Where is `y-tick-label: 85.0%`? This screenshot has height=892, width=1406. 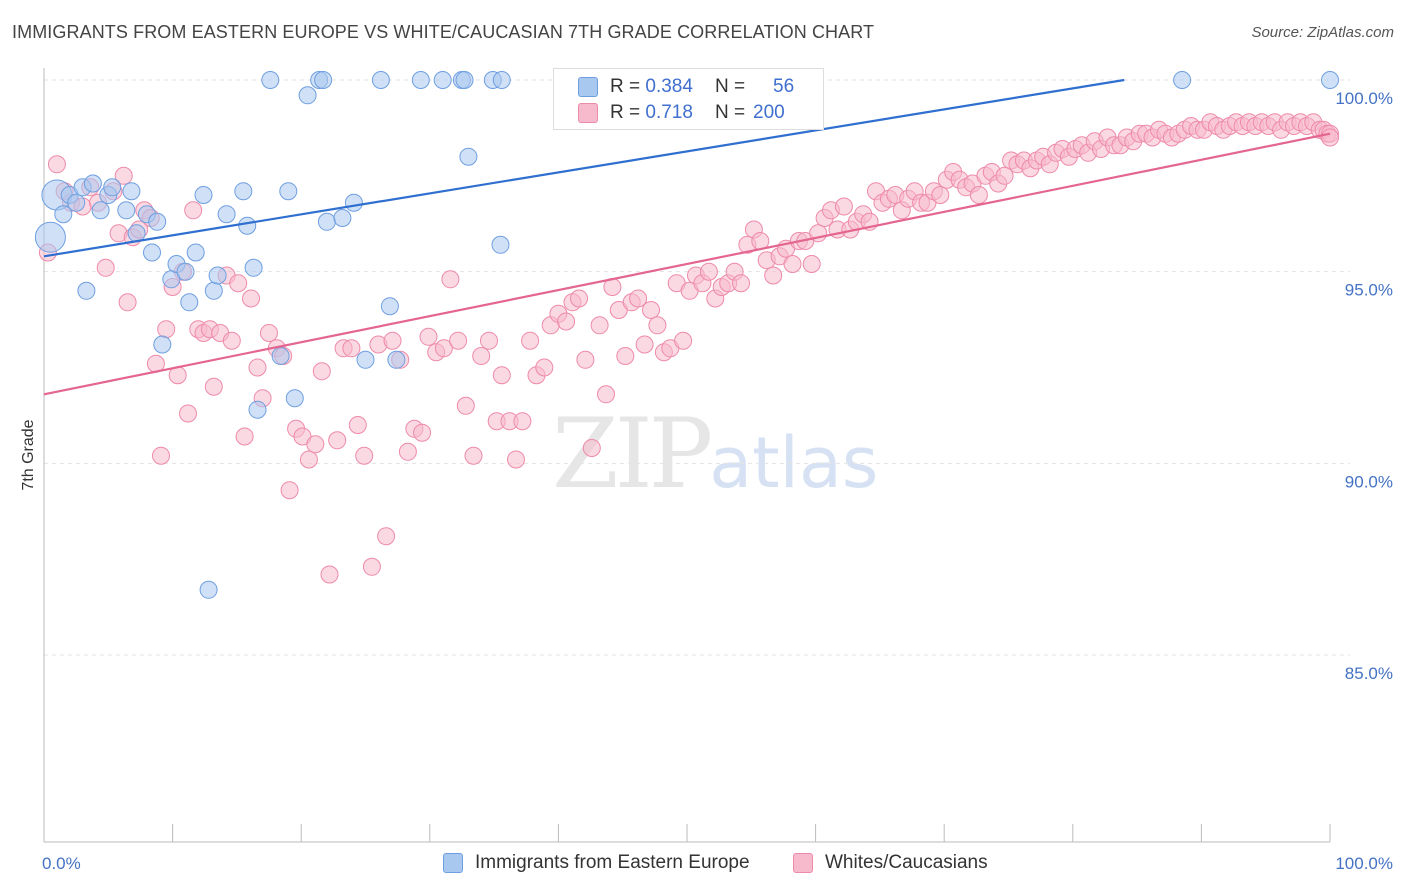
y-tick-label: 85.0% is located at coordinates (1369, 673).